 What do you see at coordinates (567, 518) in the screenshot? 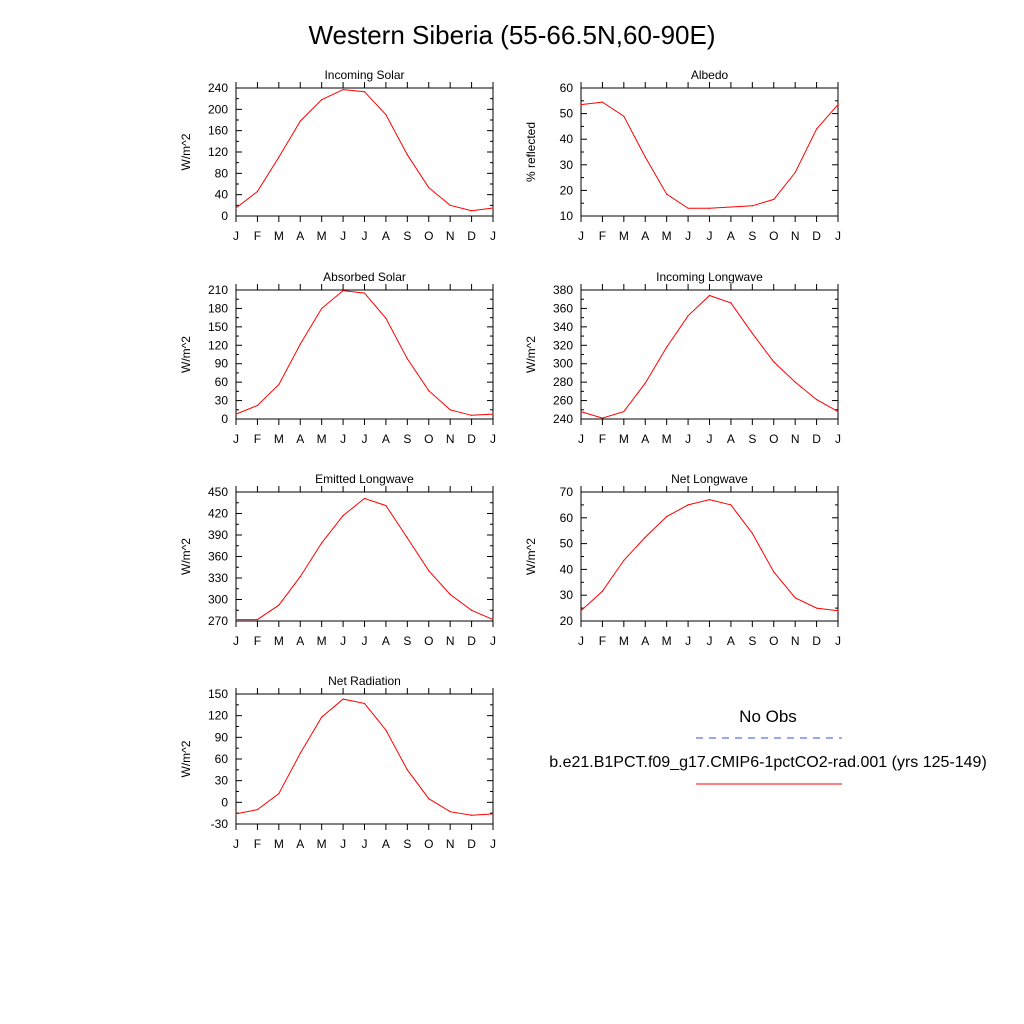
I see `y-tick-label: 60` at bounding box center [567, 518].